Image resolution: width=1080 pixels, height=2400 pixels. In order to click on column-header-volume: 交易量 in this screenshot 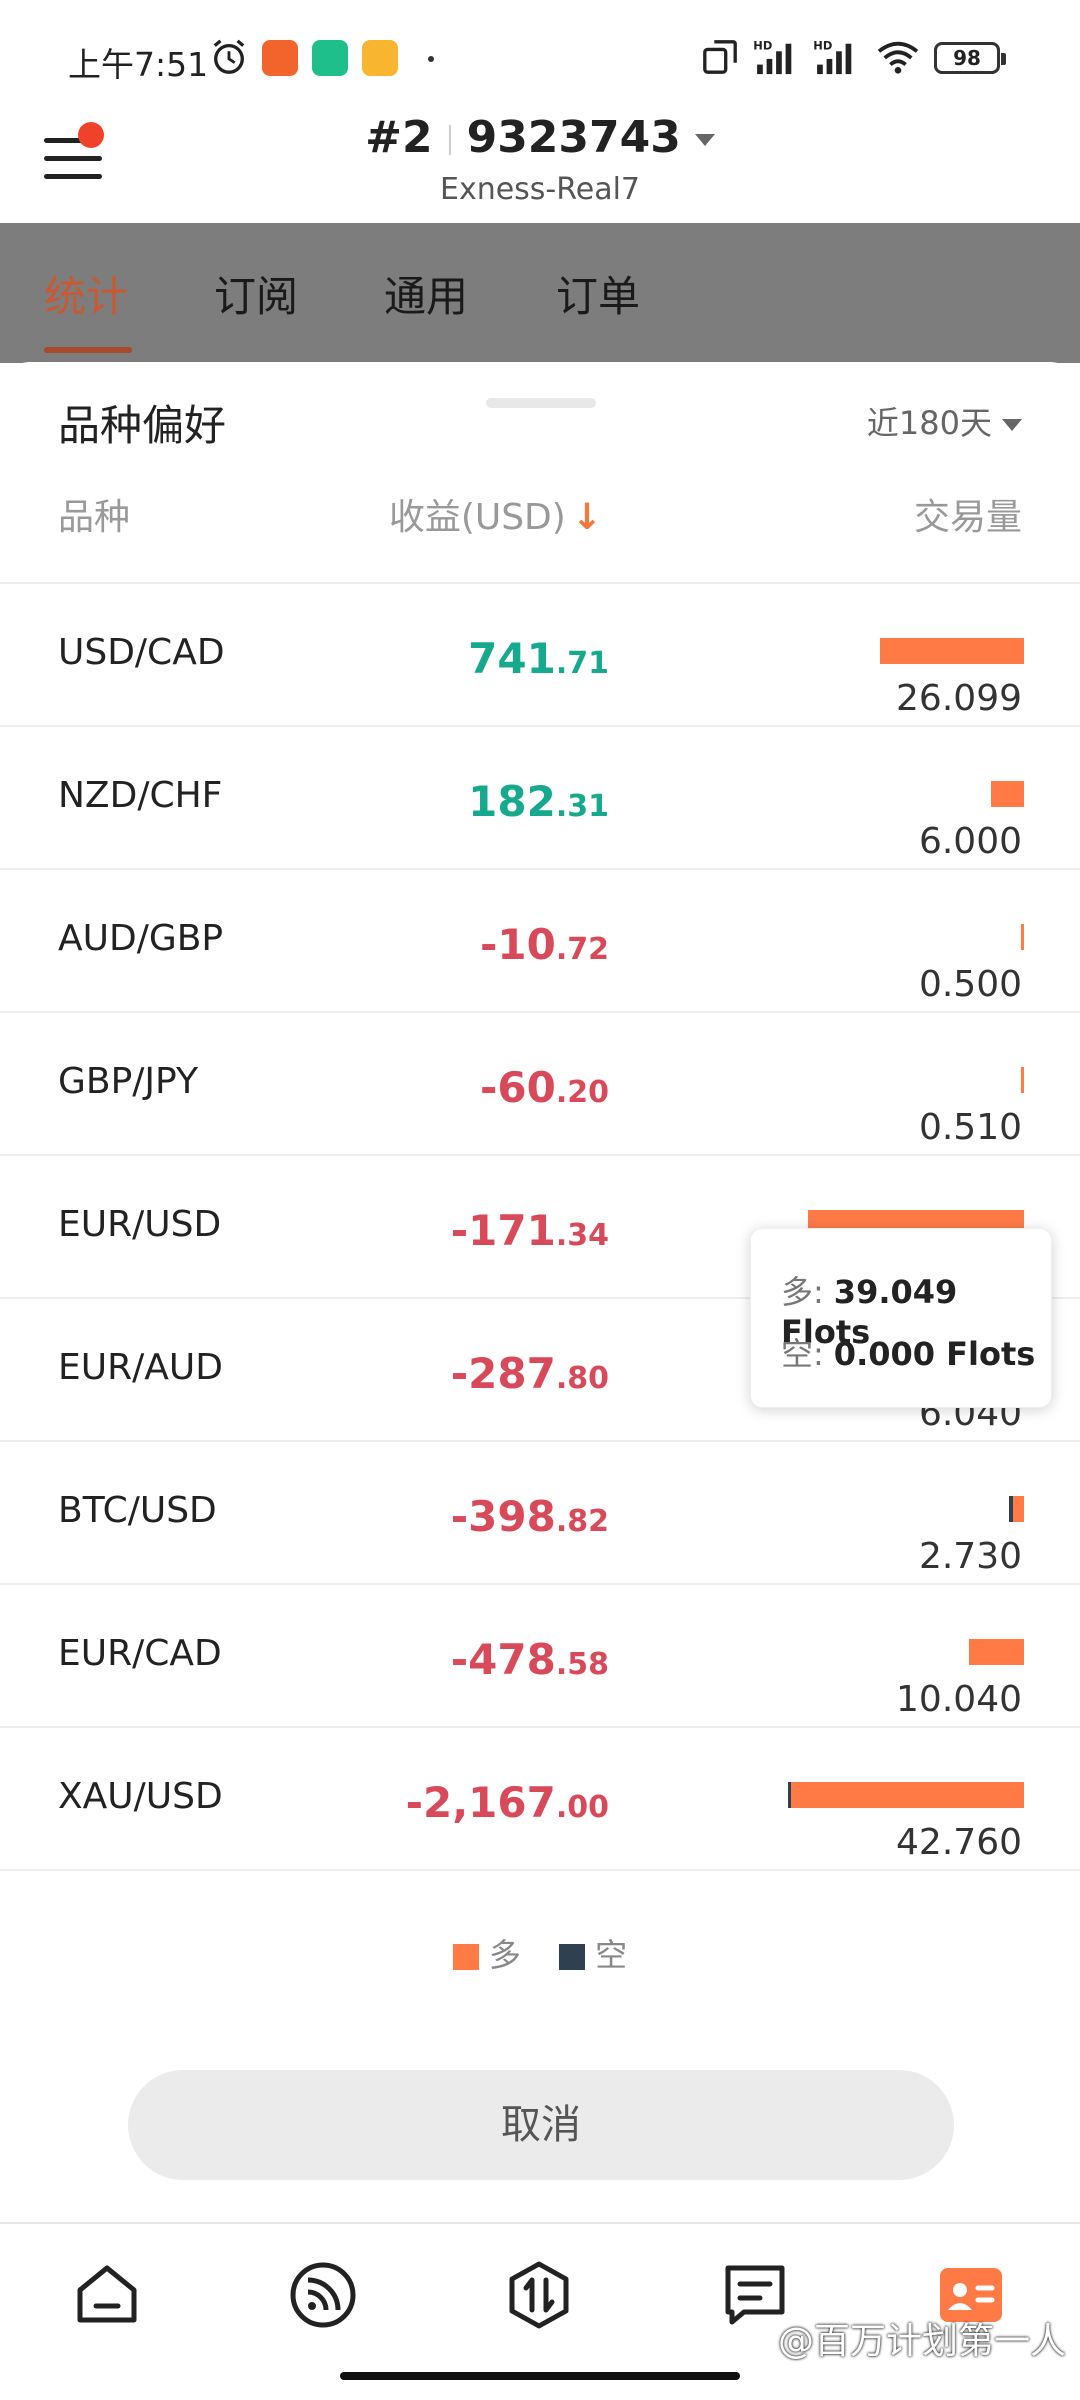, I will do `click(967, 517)`.